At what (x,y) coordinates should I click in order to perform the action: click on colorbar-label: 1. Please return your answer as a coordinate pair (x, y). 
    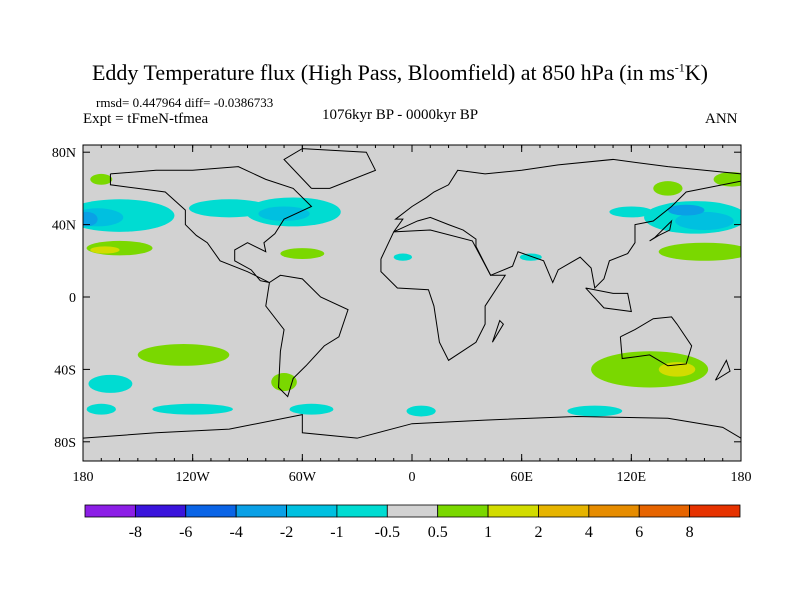
    Looking at the image, I should click on (488, 532).